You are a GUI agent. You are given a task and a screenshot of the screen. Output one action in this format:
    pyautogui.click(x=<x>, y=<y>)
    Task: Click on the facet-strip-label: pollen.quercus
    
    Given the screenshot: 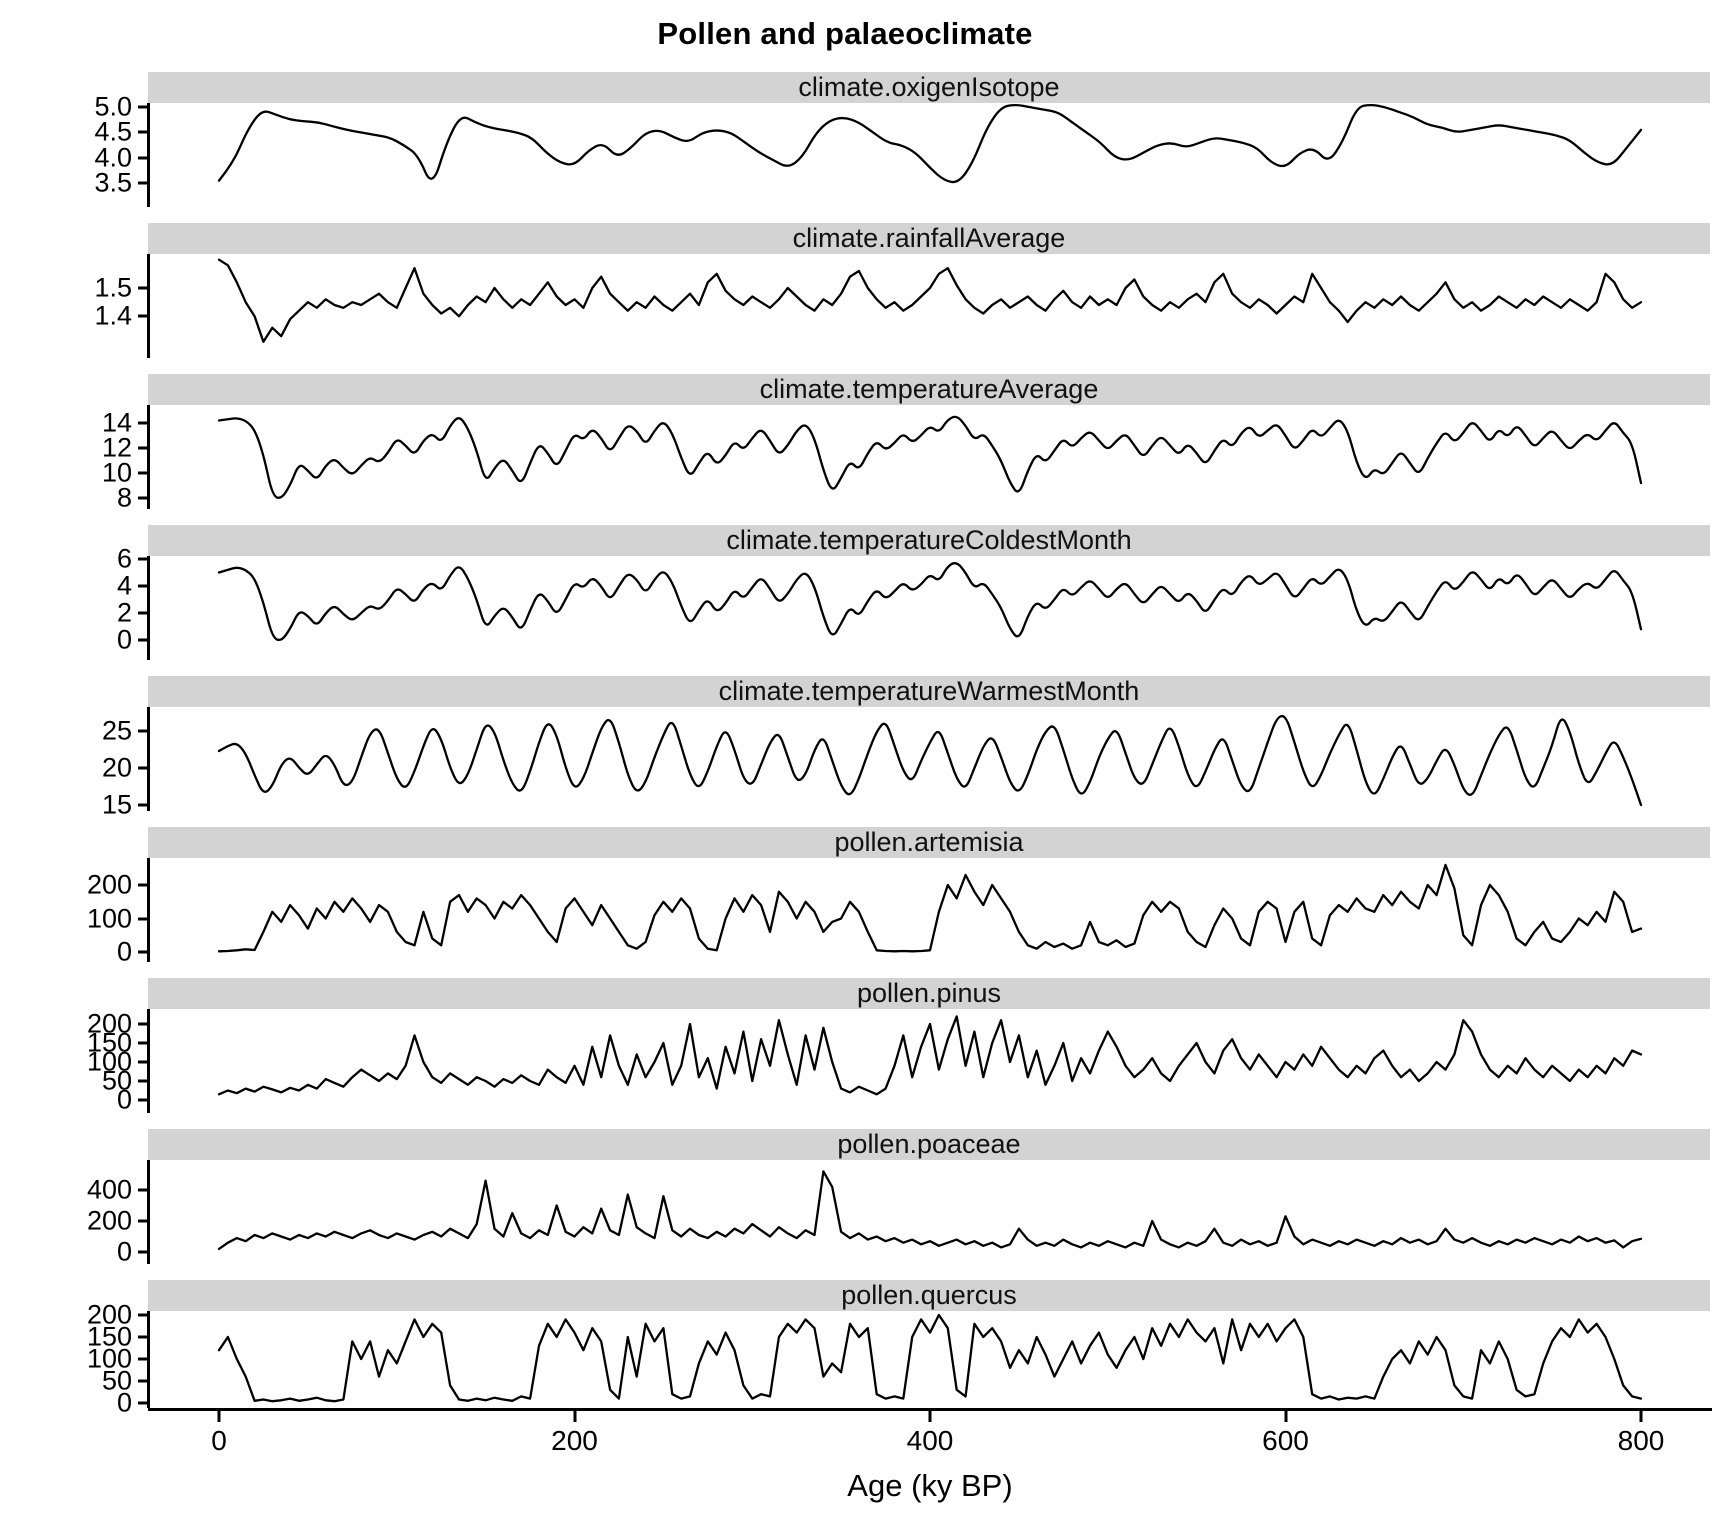 What is the action you would take?
    pyautogui.click(x=929, y=1295)
    